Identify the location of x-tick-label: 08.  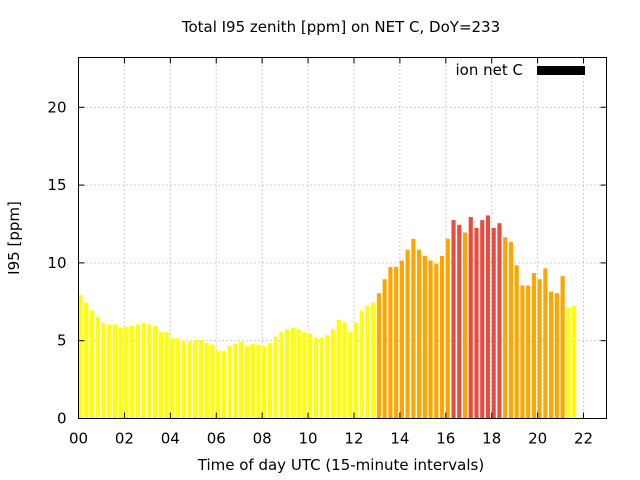
(262, 439).